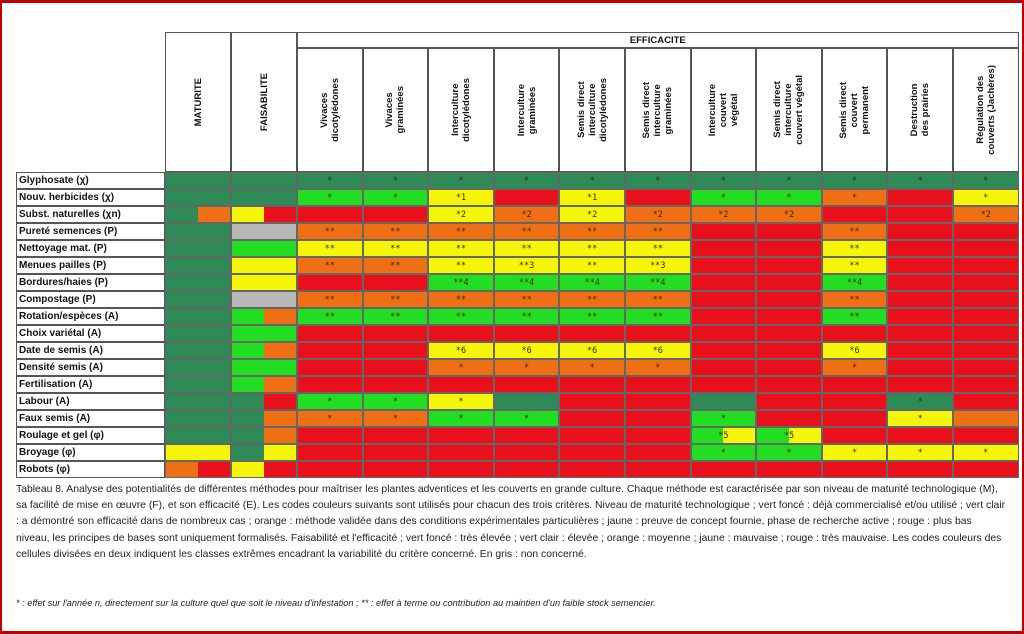 The width and height of the screenshot is (1024, 634). Describe the element at coordinates (657, 110) in the screenshot. I see `header-efficacite-col: Semis direct interculture graminées` at that location.